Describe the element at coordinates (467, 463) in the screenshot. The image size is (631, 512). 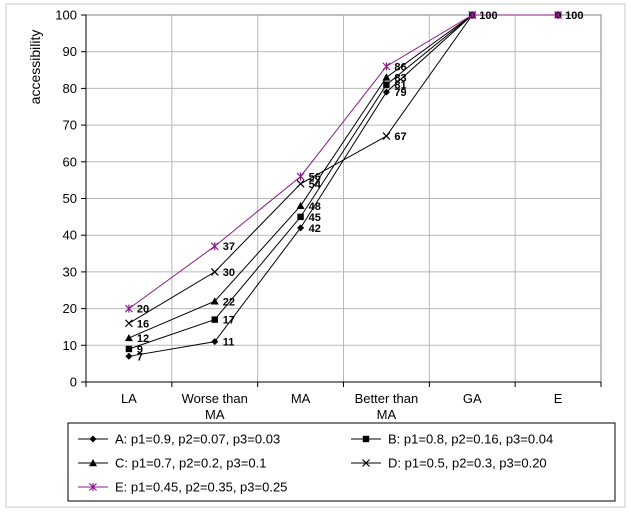
I see `legend-label: D: p1=0.5, p2=0.3, p3=0.20` at that location.